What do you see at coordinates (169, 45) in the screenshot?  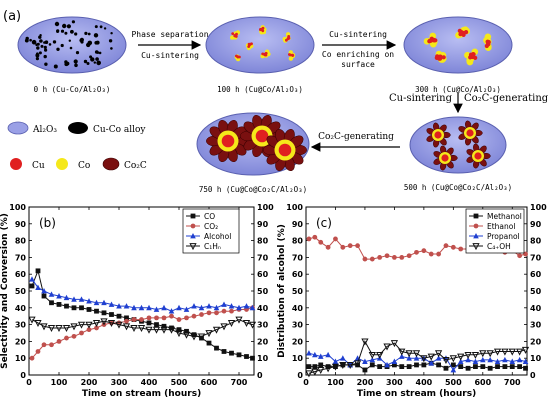 I see `arrow-phase-separation: Phase separation Cu-sintering` at bounding box center [169, 45].